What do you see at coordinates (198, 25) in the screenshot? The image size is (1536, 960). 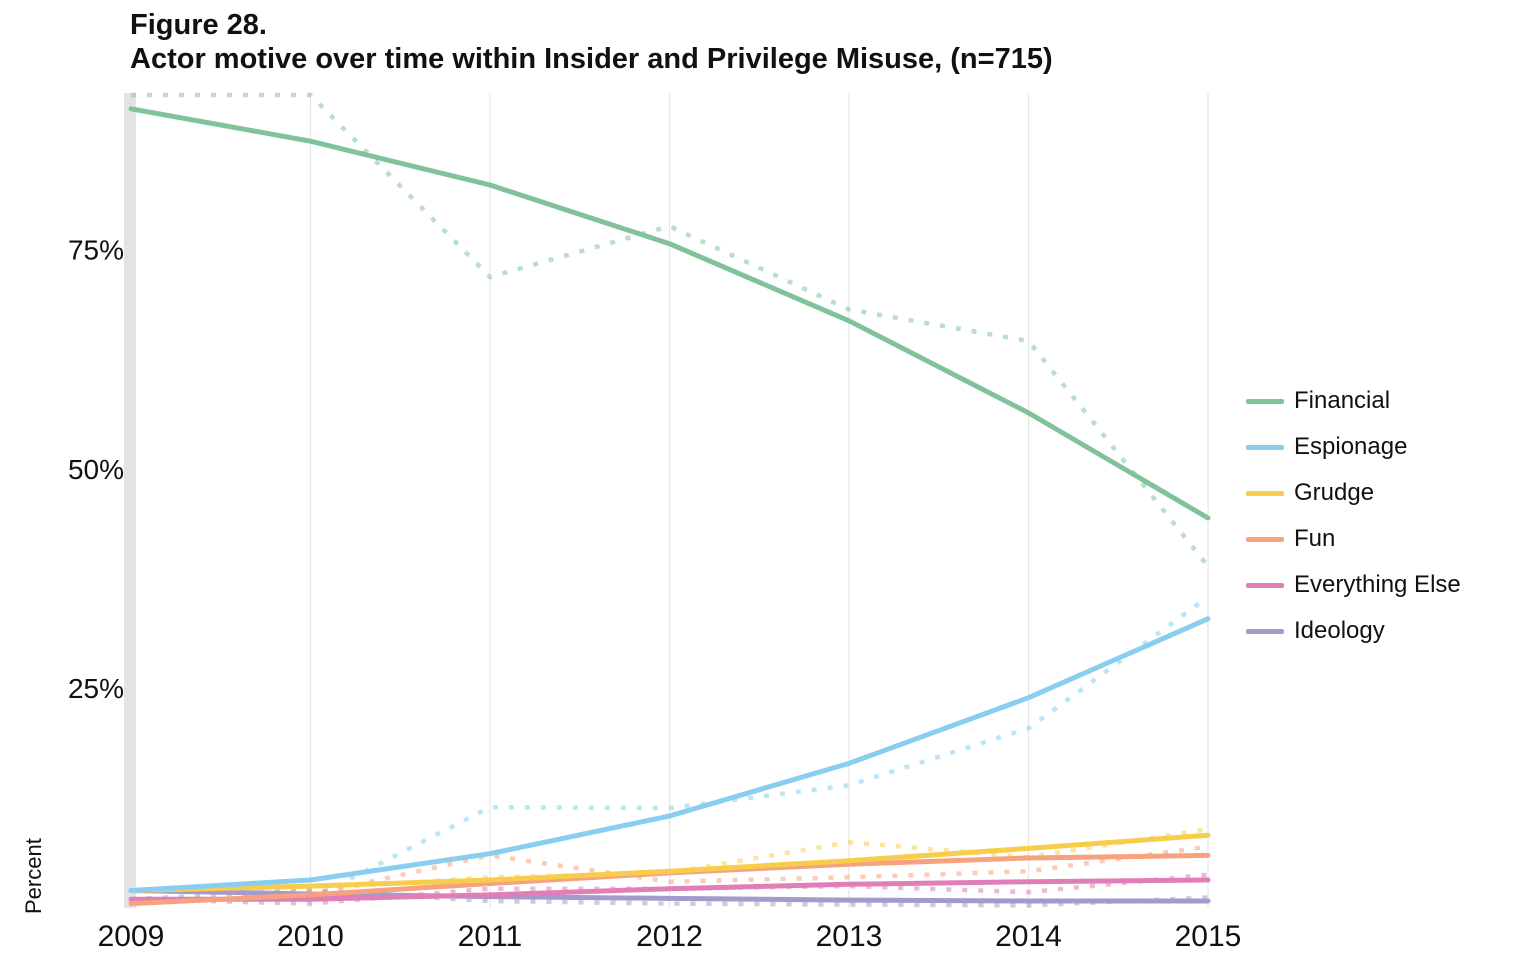 I see `figure-number: Figure 28.` at bounding box center [198, 25].